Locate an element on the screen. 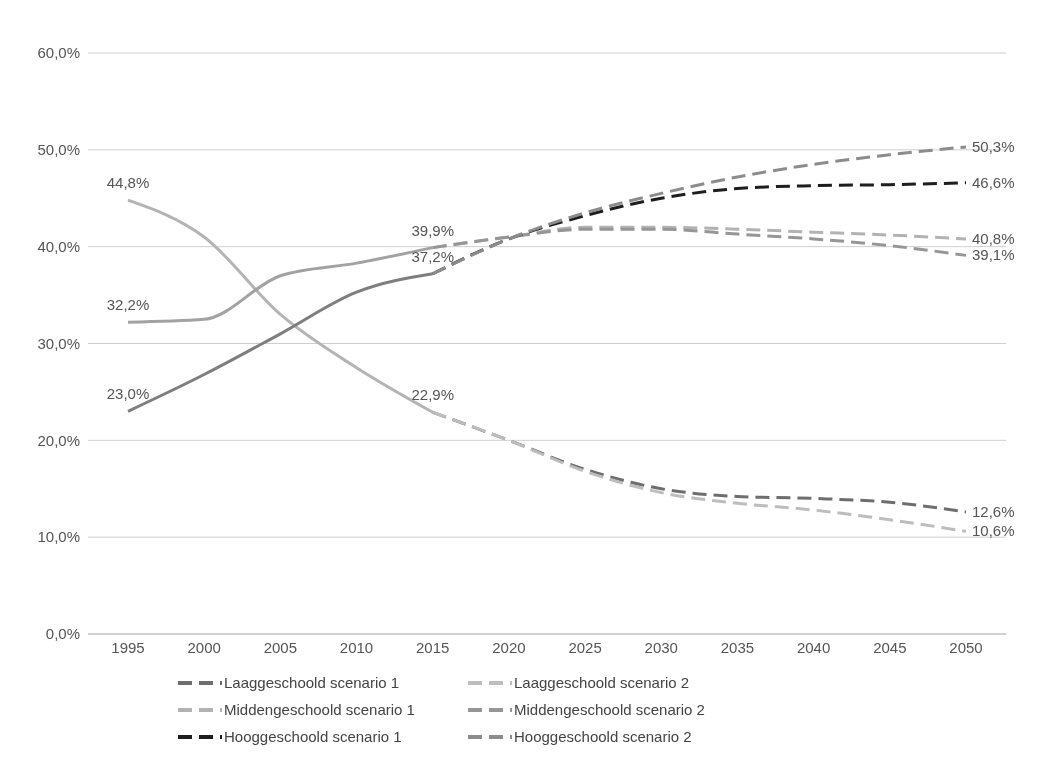 This screenshot has height=773, width=1064. x-tick-label: 2005 is located at coordinates (280, 647).